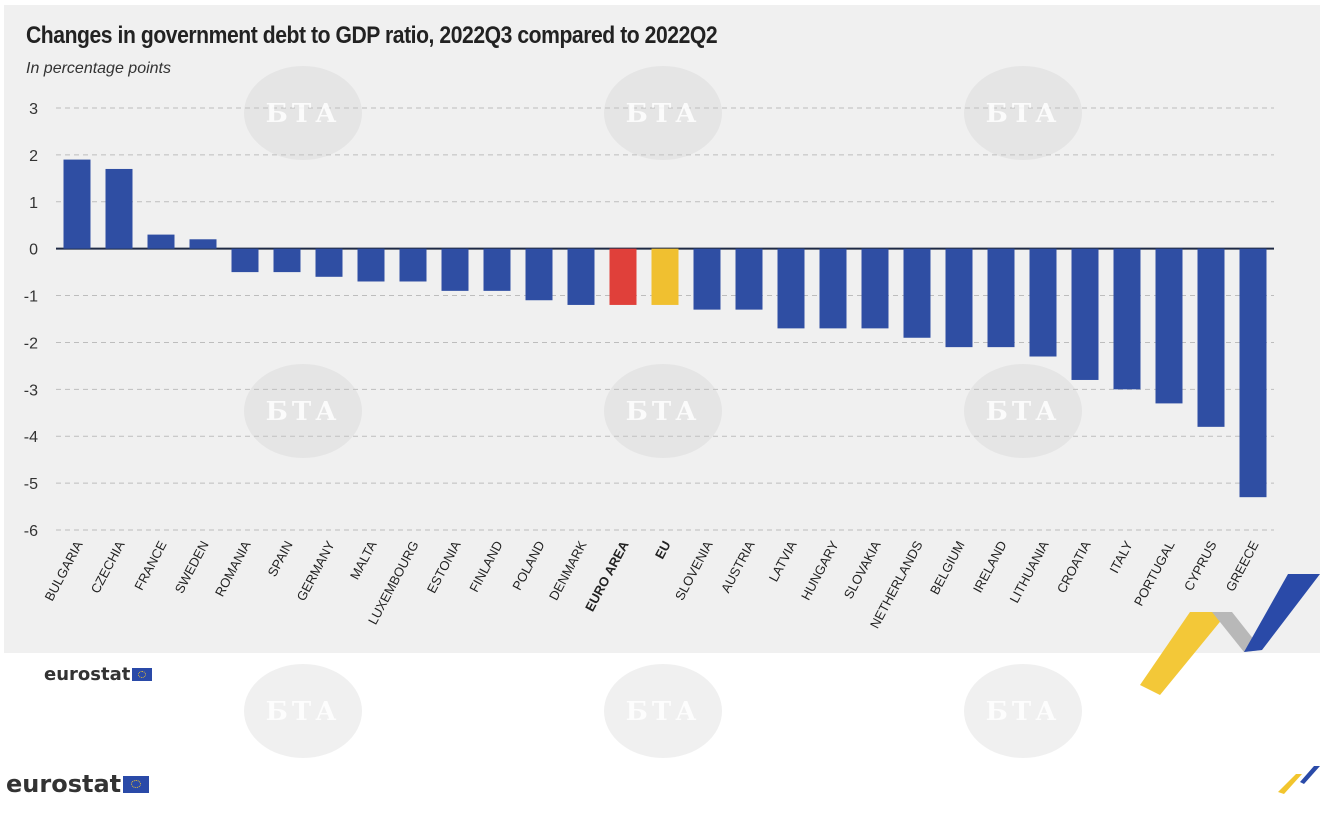 The image size is (1326, 821). I want to click on bar-germany, so click(329, 262).